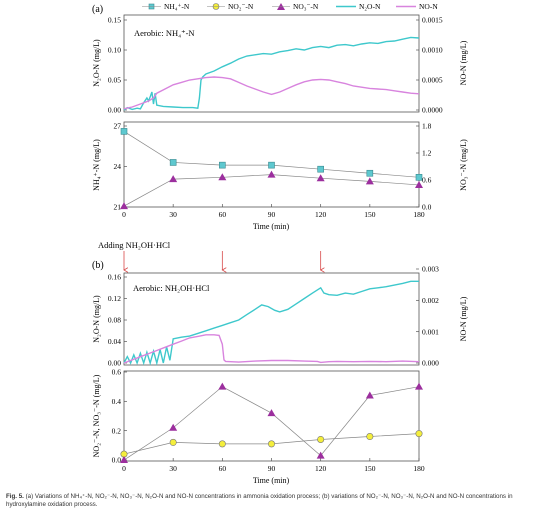  What do you see at coordinates (164, 33) in the screenshot?
I see `panel-a-annotation: Aerobic: NH₄⁺-N` at bounding box center [164, 33].